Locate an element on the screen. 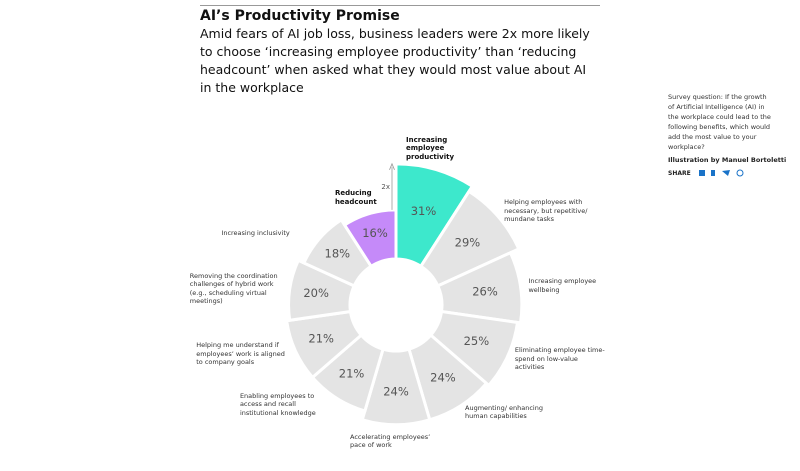  annotation-arrowhead is located at coordinates (392, 166).